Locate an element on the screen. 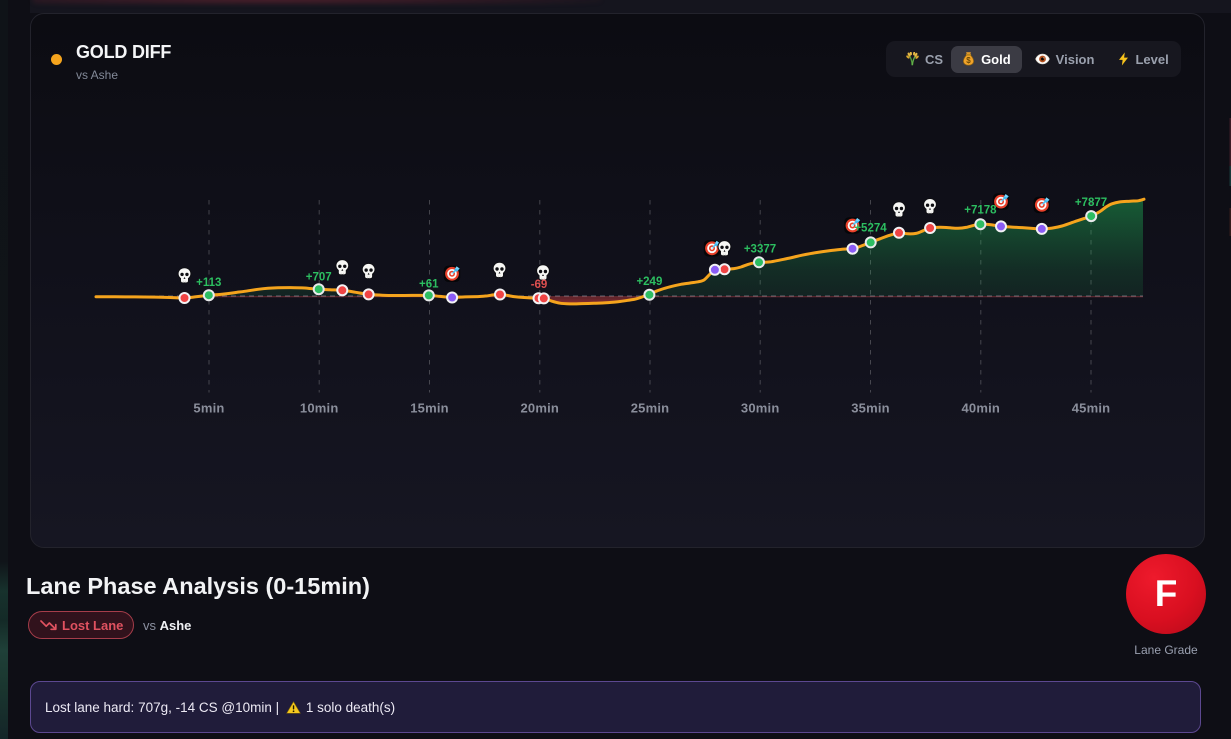 Image resolution: width=1231 pixels, height=739 pixels. svg-text: +707 is located at coordinates (319, 278).